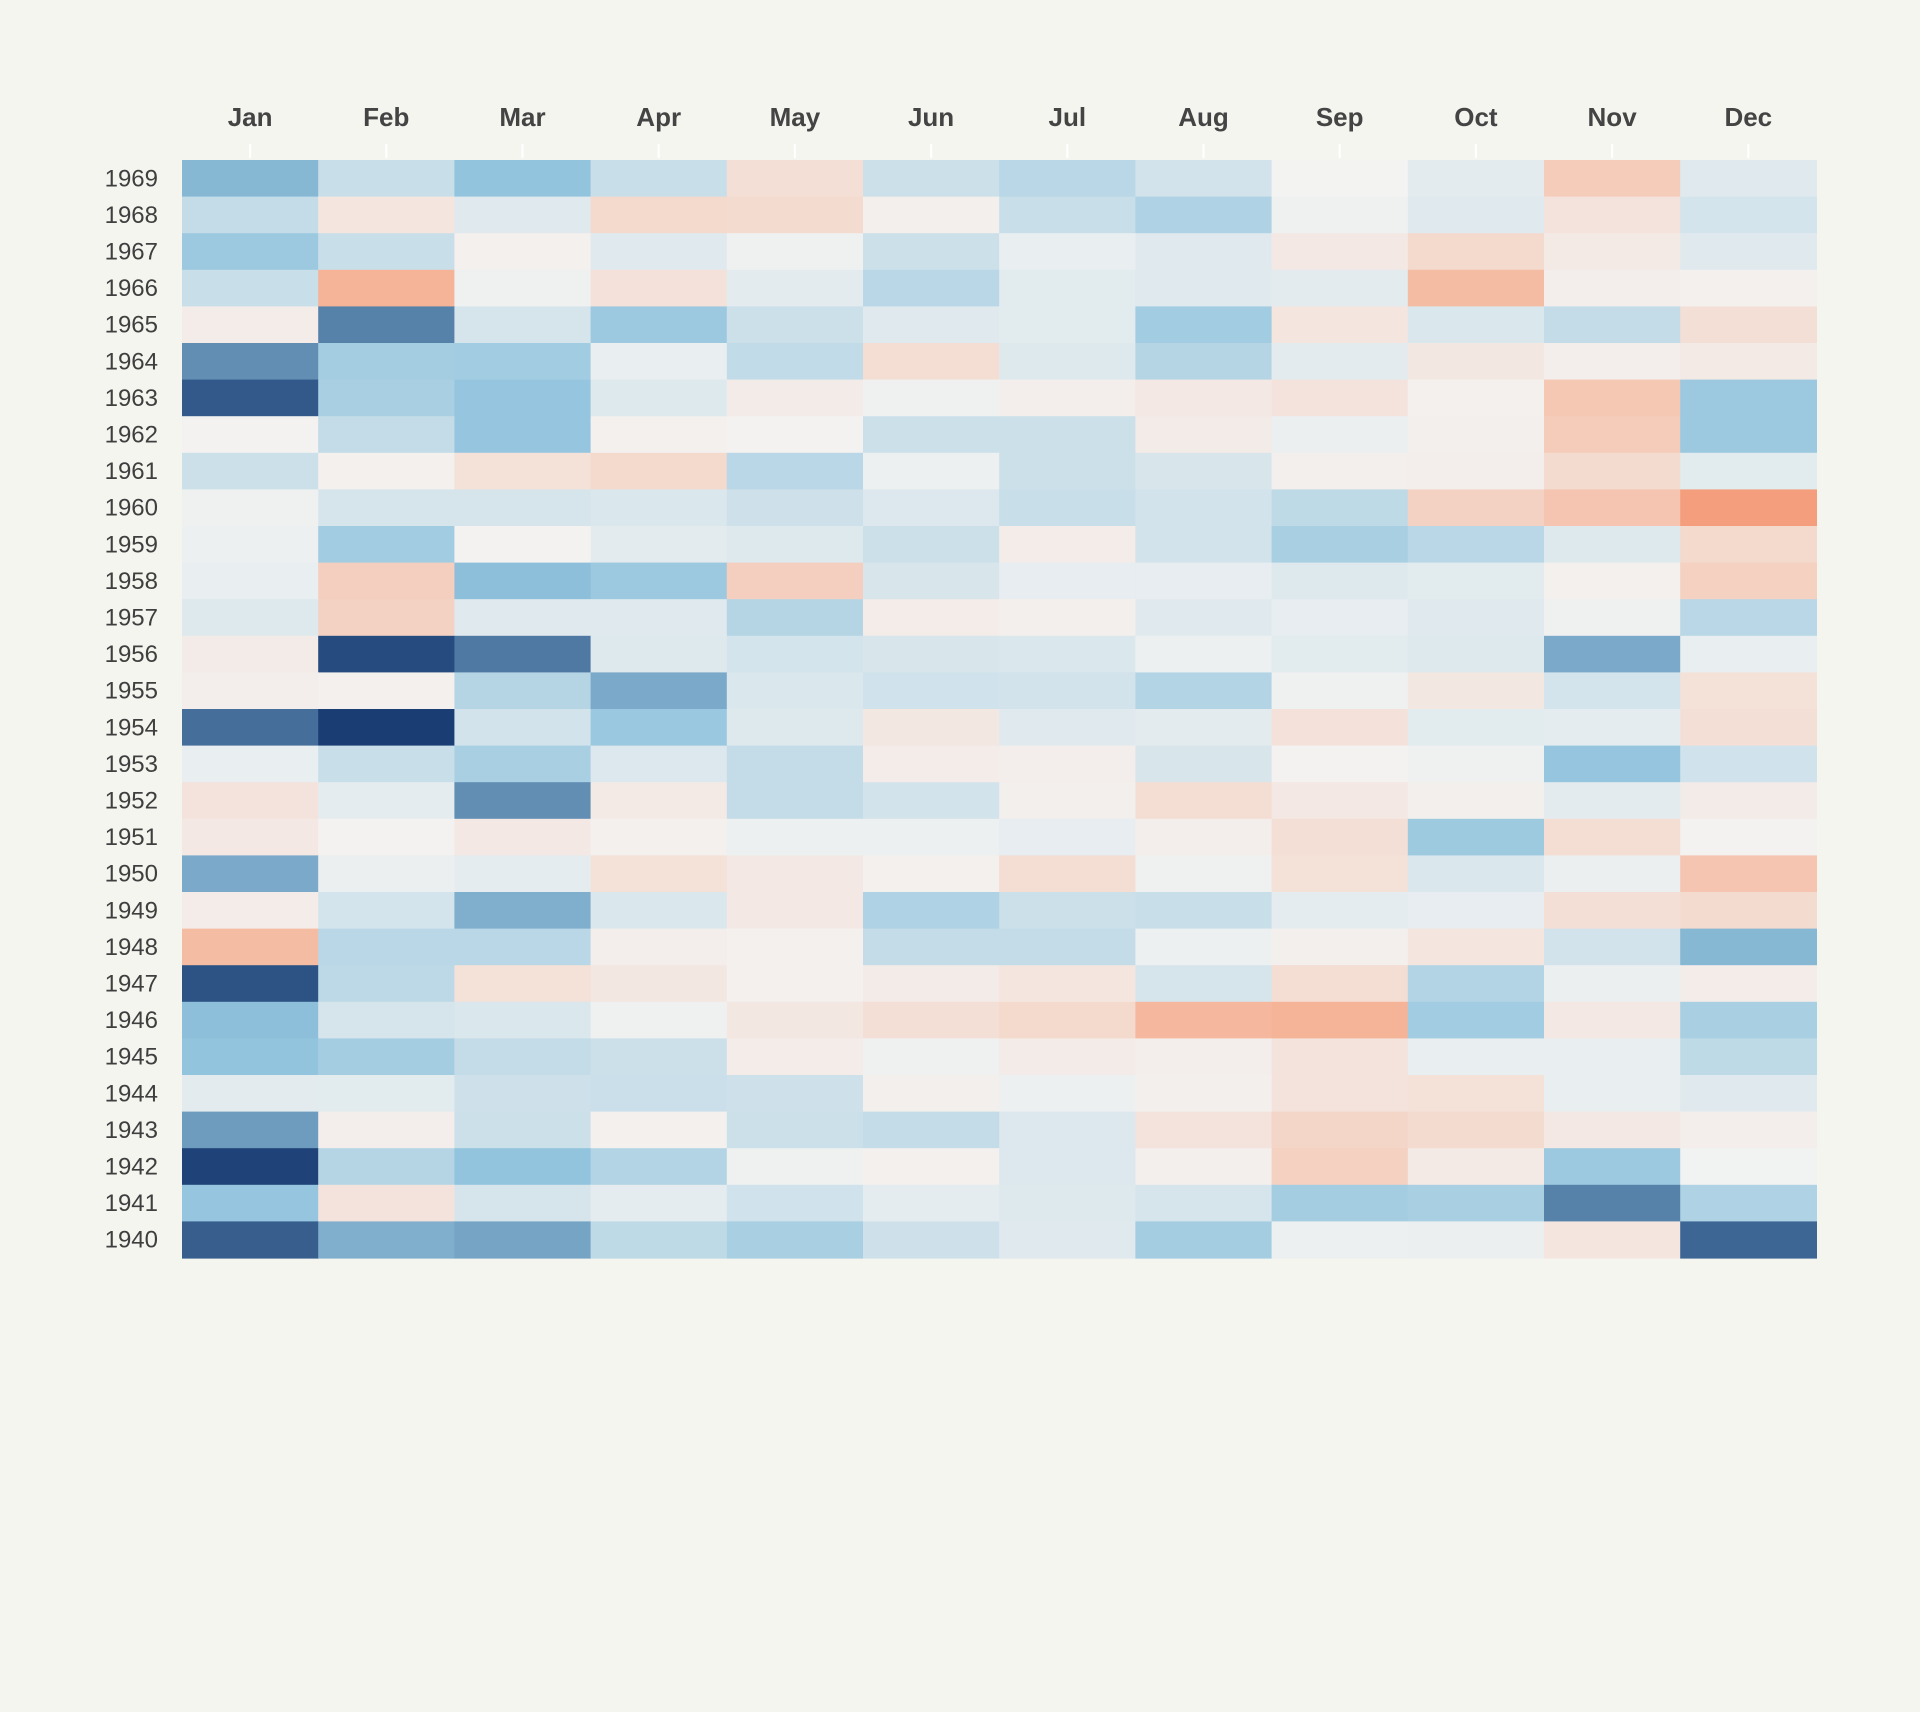 This screenshot has height=1712, width=1920. What do you see at coordinates (659, 215) in the screenshot?
I see `heatmap-cell-1968-apr` at bounding box center [659, 215].